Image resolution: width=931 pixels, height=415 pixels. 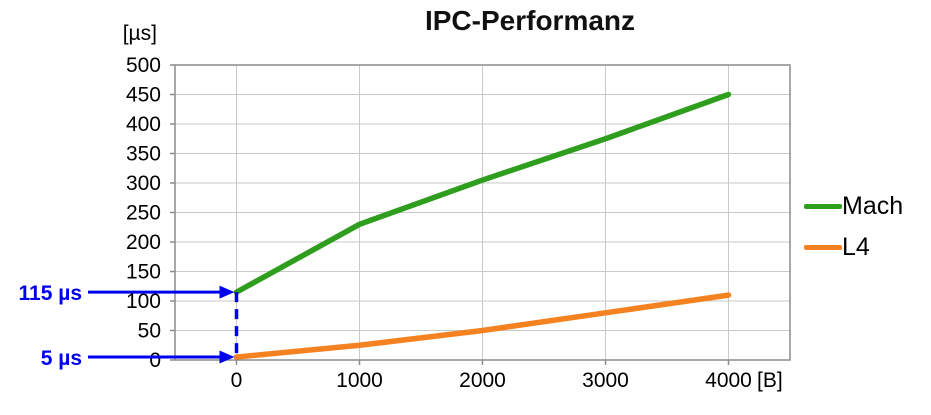 I want to click on y-tick-label: 350, so click(x=143, y=154).